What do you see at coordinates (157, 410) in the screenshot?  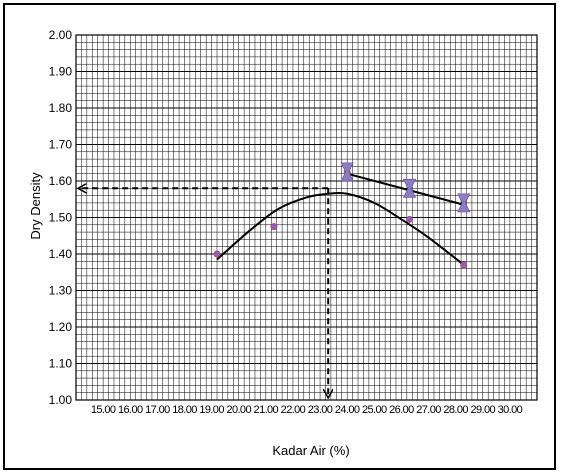 I see `x-tick-label: 17.00` at bounding box center [157, 410].